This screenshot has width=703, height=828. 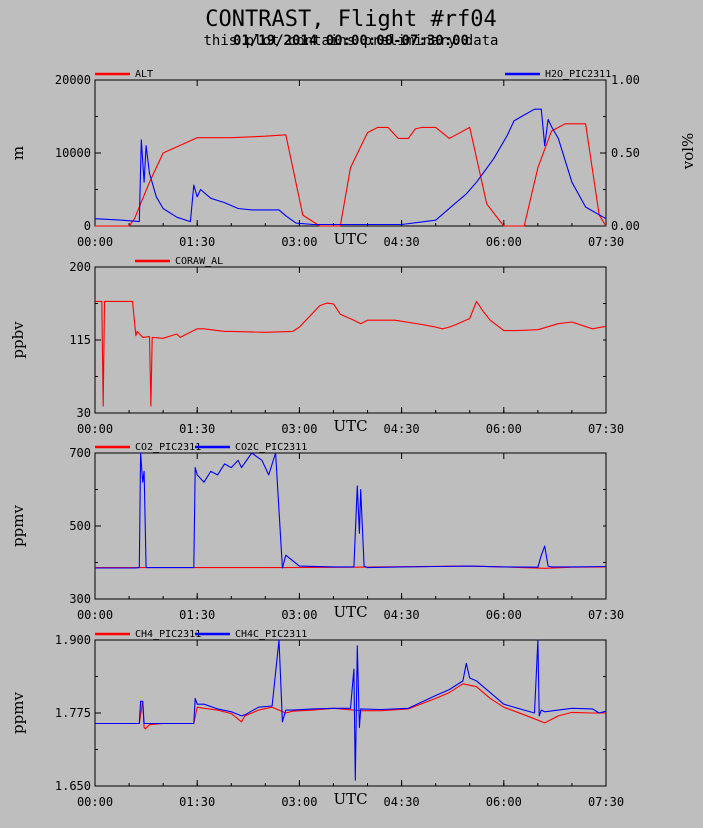 I want to click on y-tick-label: 300, so click(x=80, y=599).